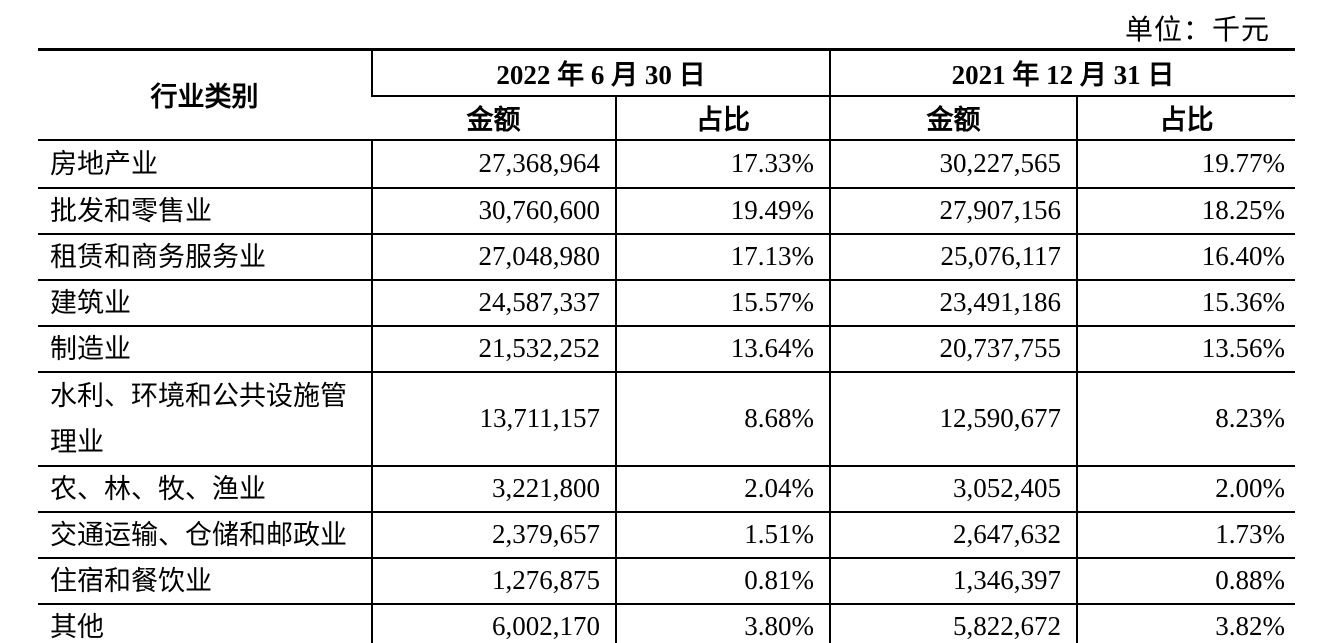 The height and width of the screenshot is (643, 1333). Describe the element at coordinates (953, 210) in the screenshot. I see `amount-cell: 27,907,156` at that location.